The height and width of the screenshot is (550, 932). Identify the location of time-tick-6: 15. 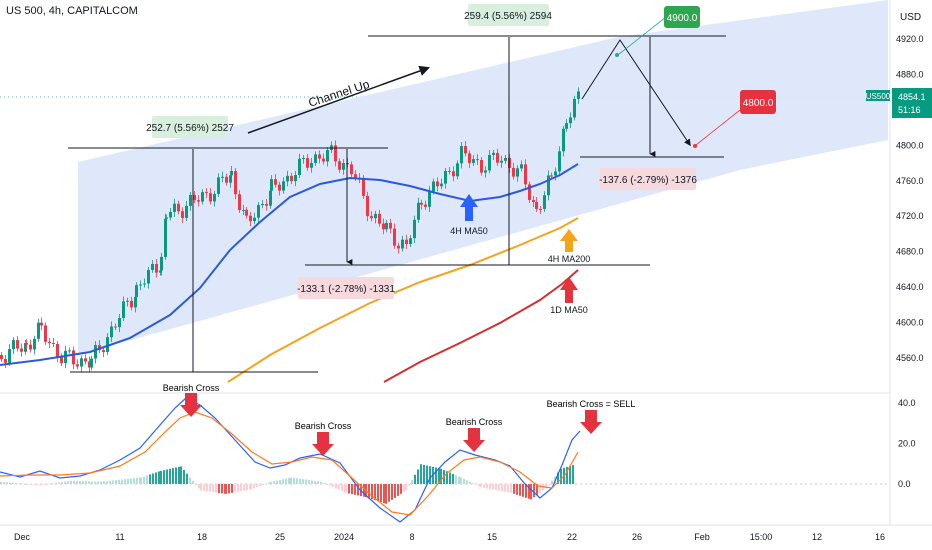
(492, 537).